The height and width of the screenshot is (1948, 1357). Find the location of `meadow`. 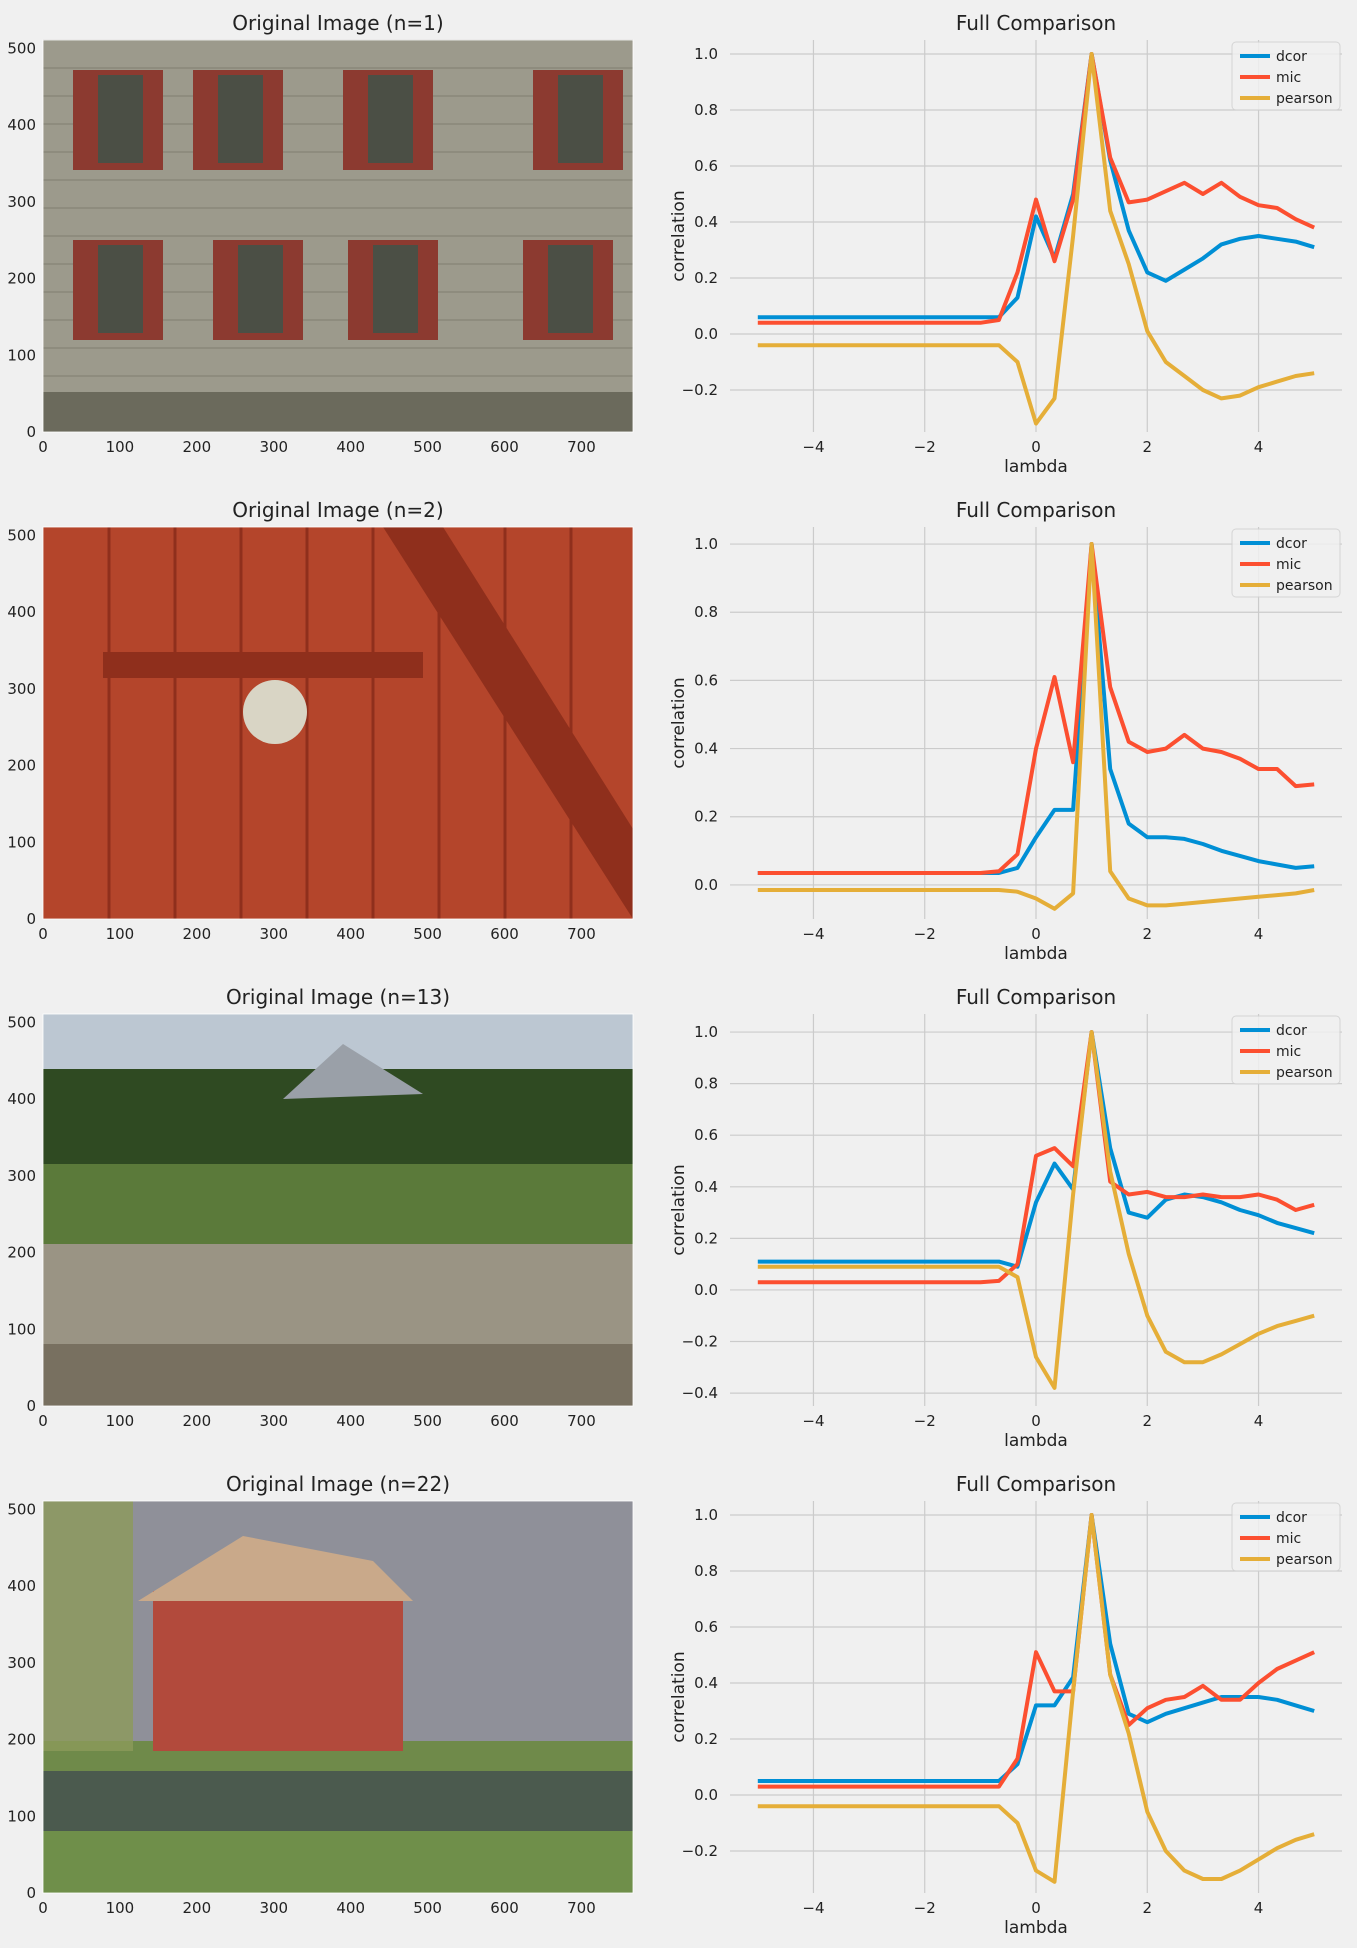

meadow is located at coordinates (338, 1209).